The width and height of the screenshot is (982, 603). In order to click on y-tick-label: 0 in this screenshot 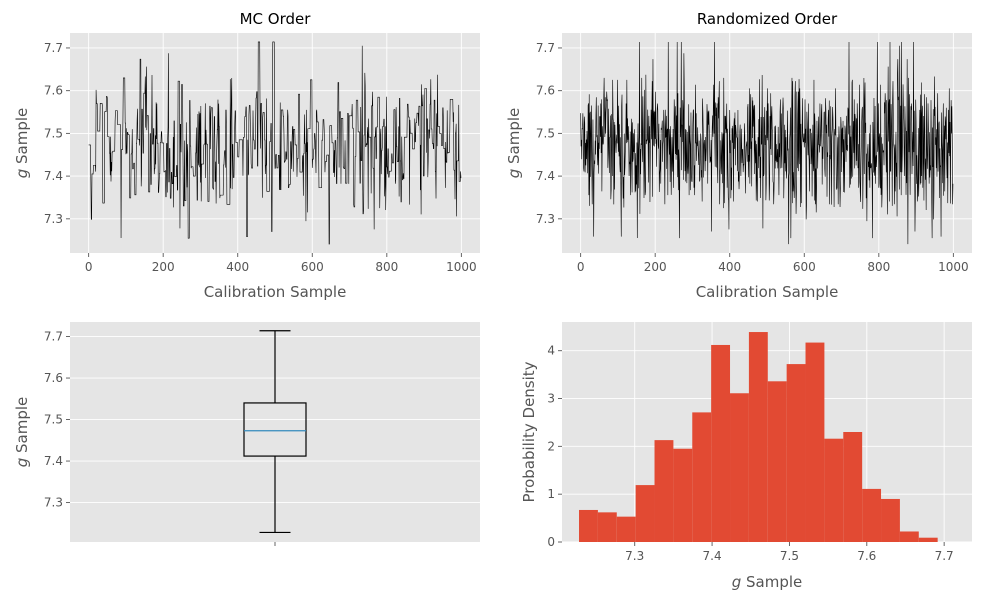, I will do `click(551, 542)`.